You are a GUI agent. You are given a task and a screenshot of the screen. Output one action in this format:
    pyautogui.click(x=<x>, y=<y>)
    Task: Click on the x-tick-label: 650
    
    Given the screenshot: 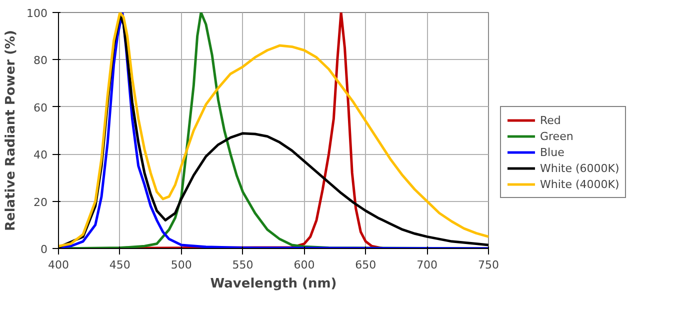 What is the action you would take?
    pyautogui.click(x=365, y=265)
    